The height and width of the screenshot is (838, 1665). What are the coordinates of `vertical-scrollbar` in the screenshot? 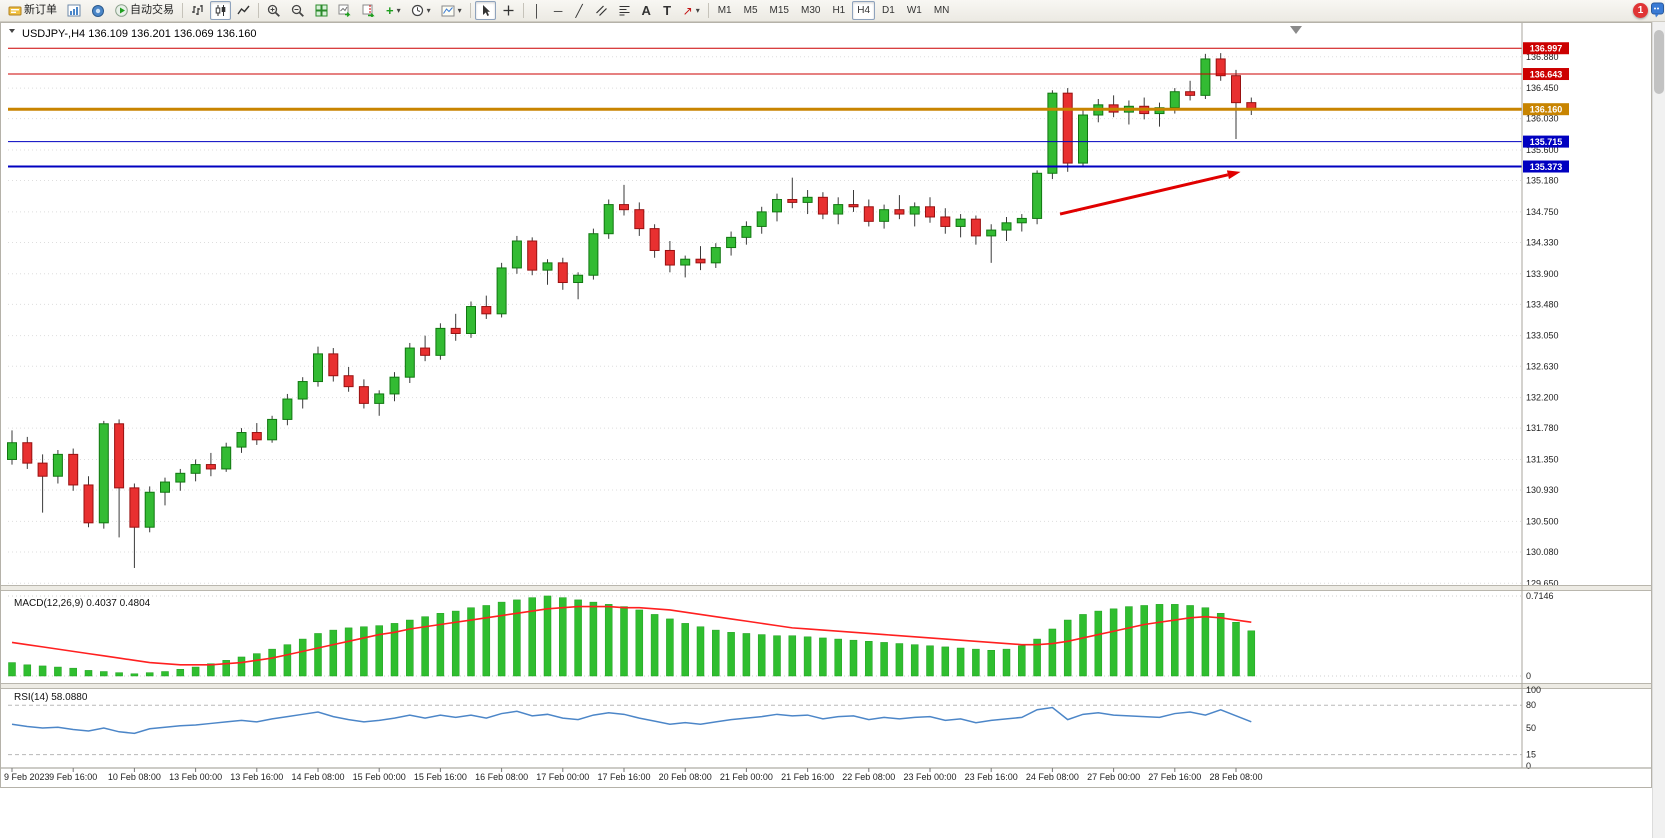 It's located at (1658, 430).